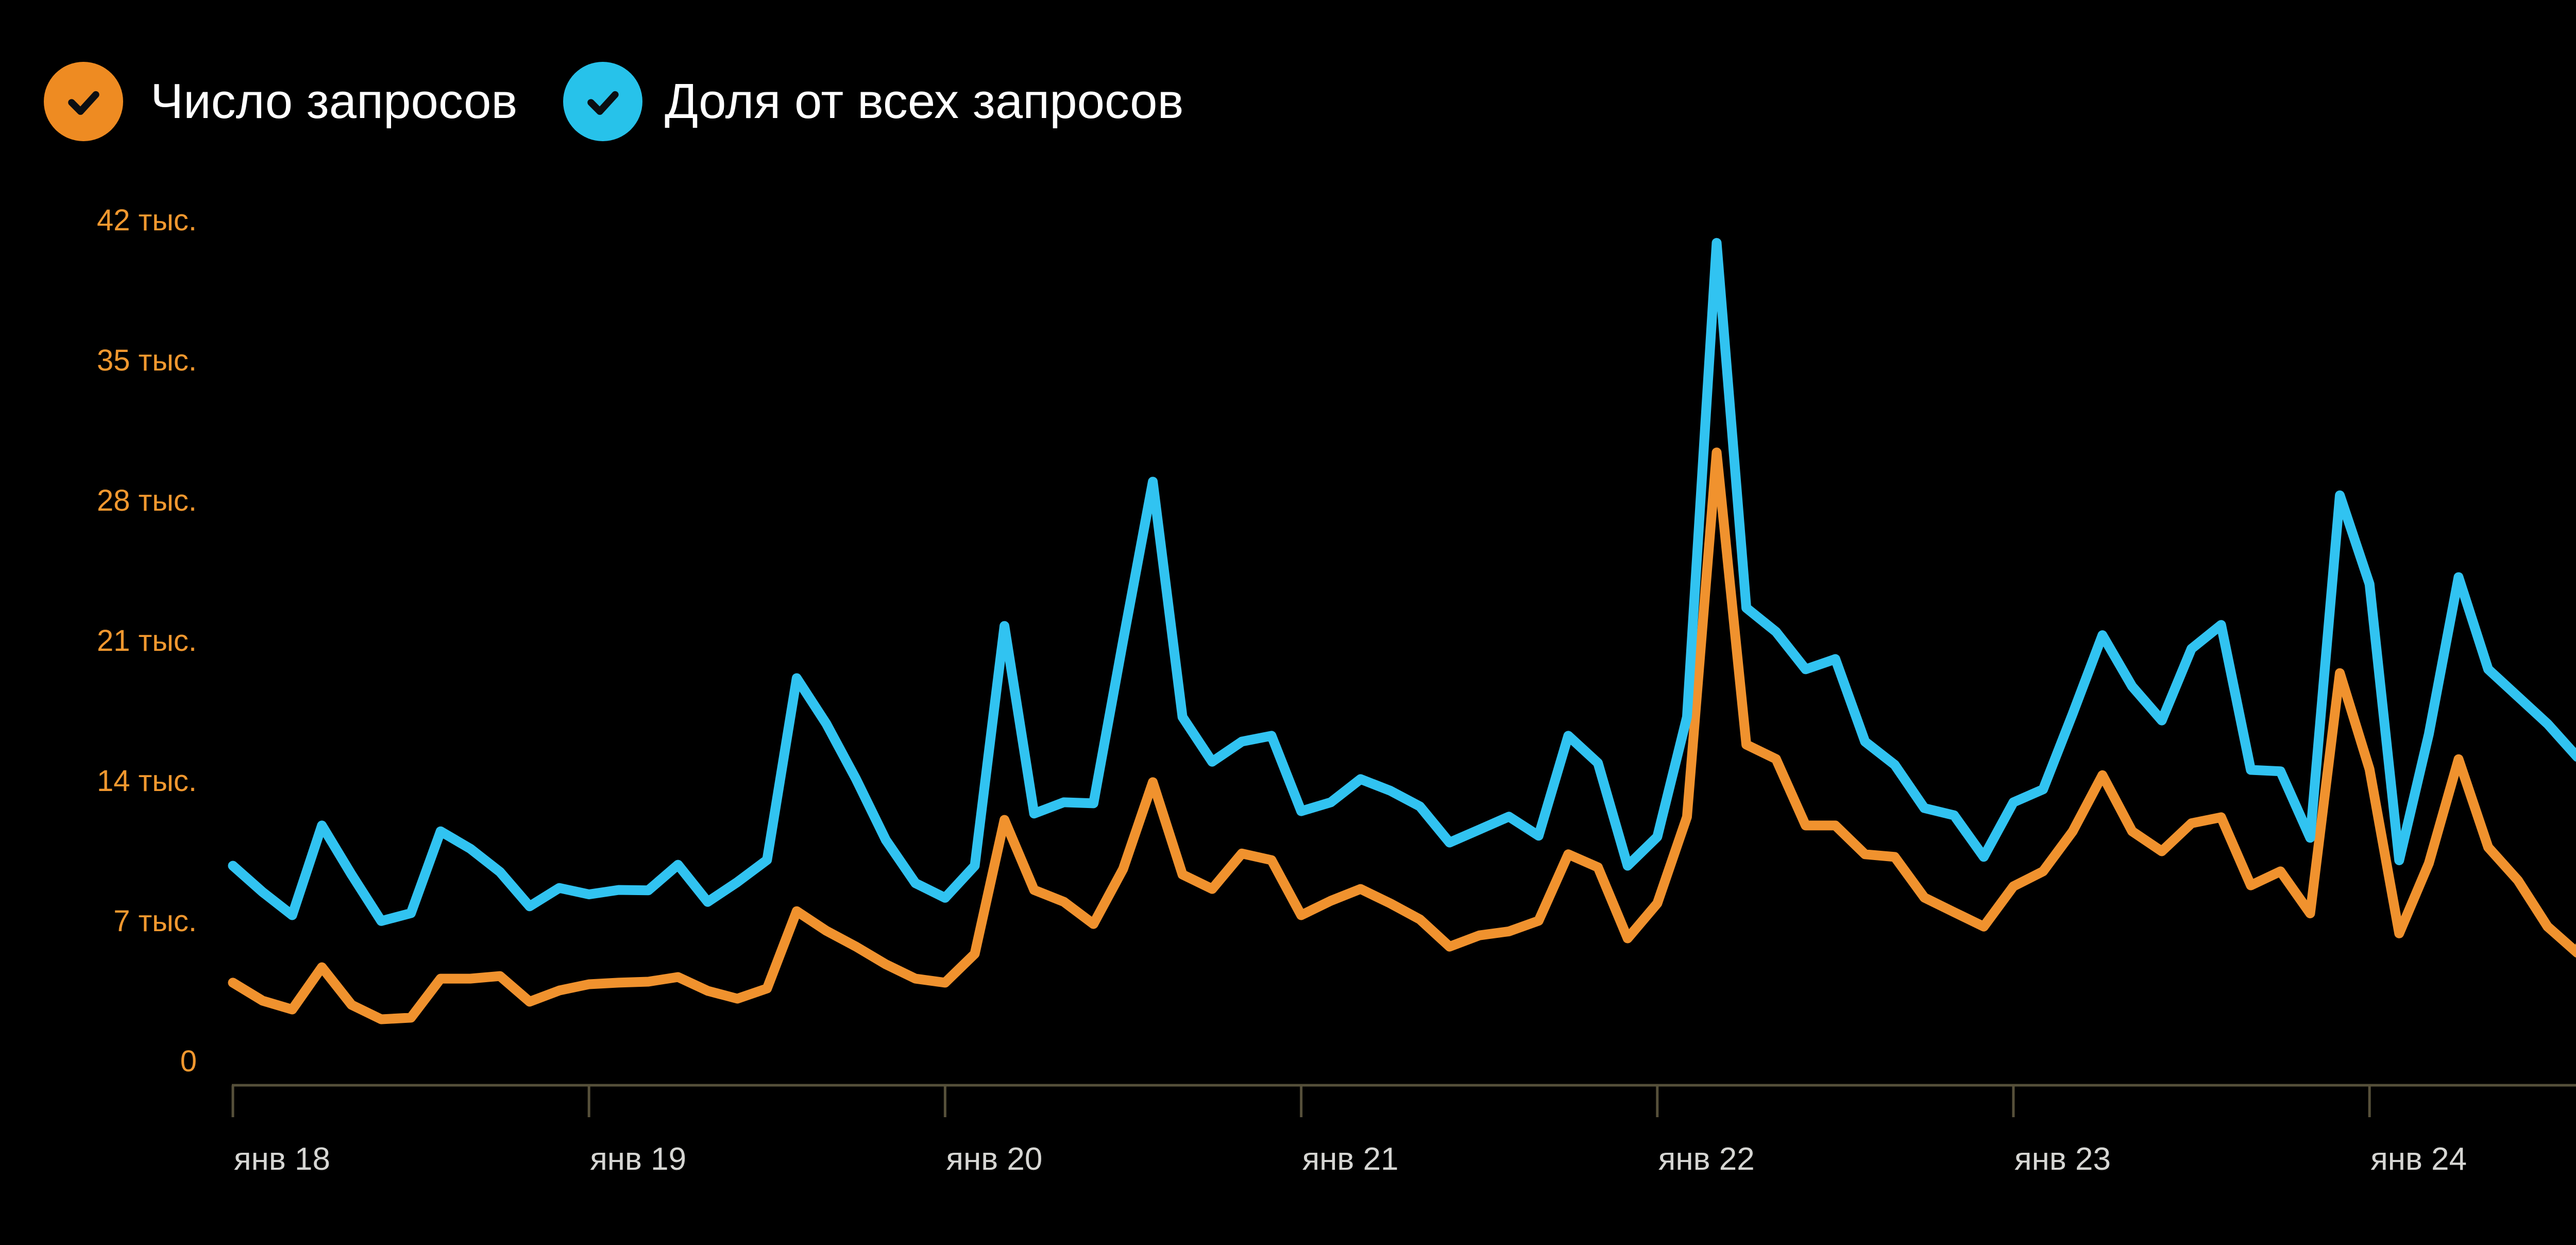  Describe the element at coordinates (155, 921) in the screenshot. I see `left-axis-tick-label: 7 тыс.` at that location.